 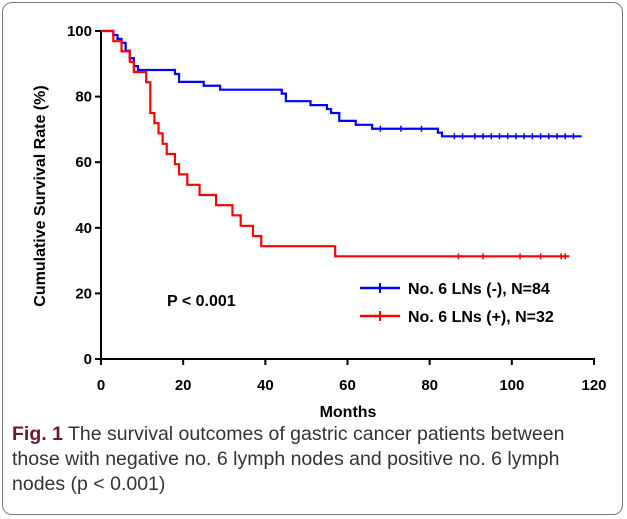 I want to click on y-tick-label: 100, so click(x=79, y=31).